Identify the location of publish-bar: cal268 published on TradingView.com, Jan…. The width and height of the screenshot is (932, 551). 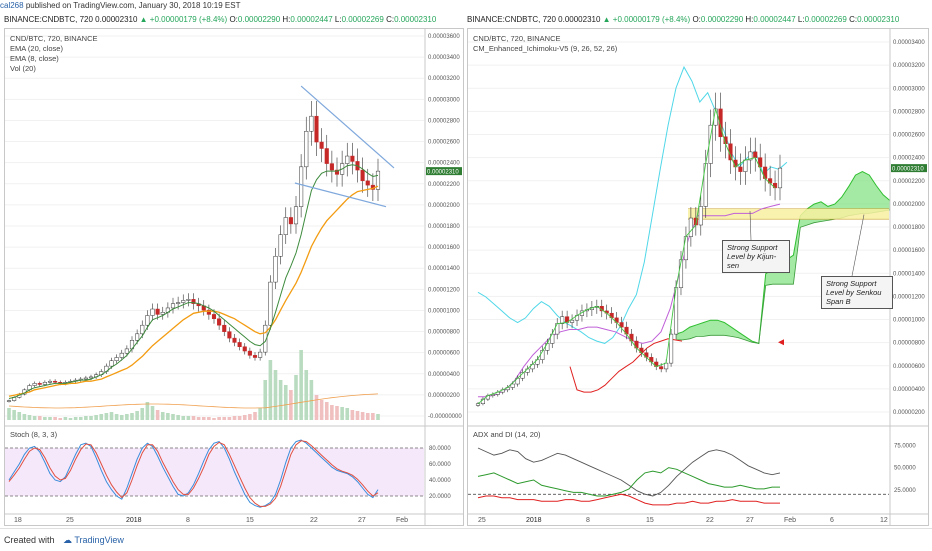
(466, 6).